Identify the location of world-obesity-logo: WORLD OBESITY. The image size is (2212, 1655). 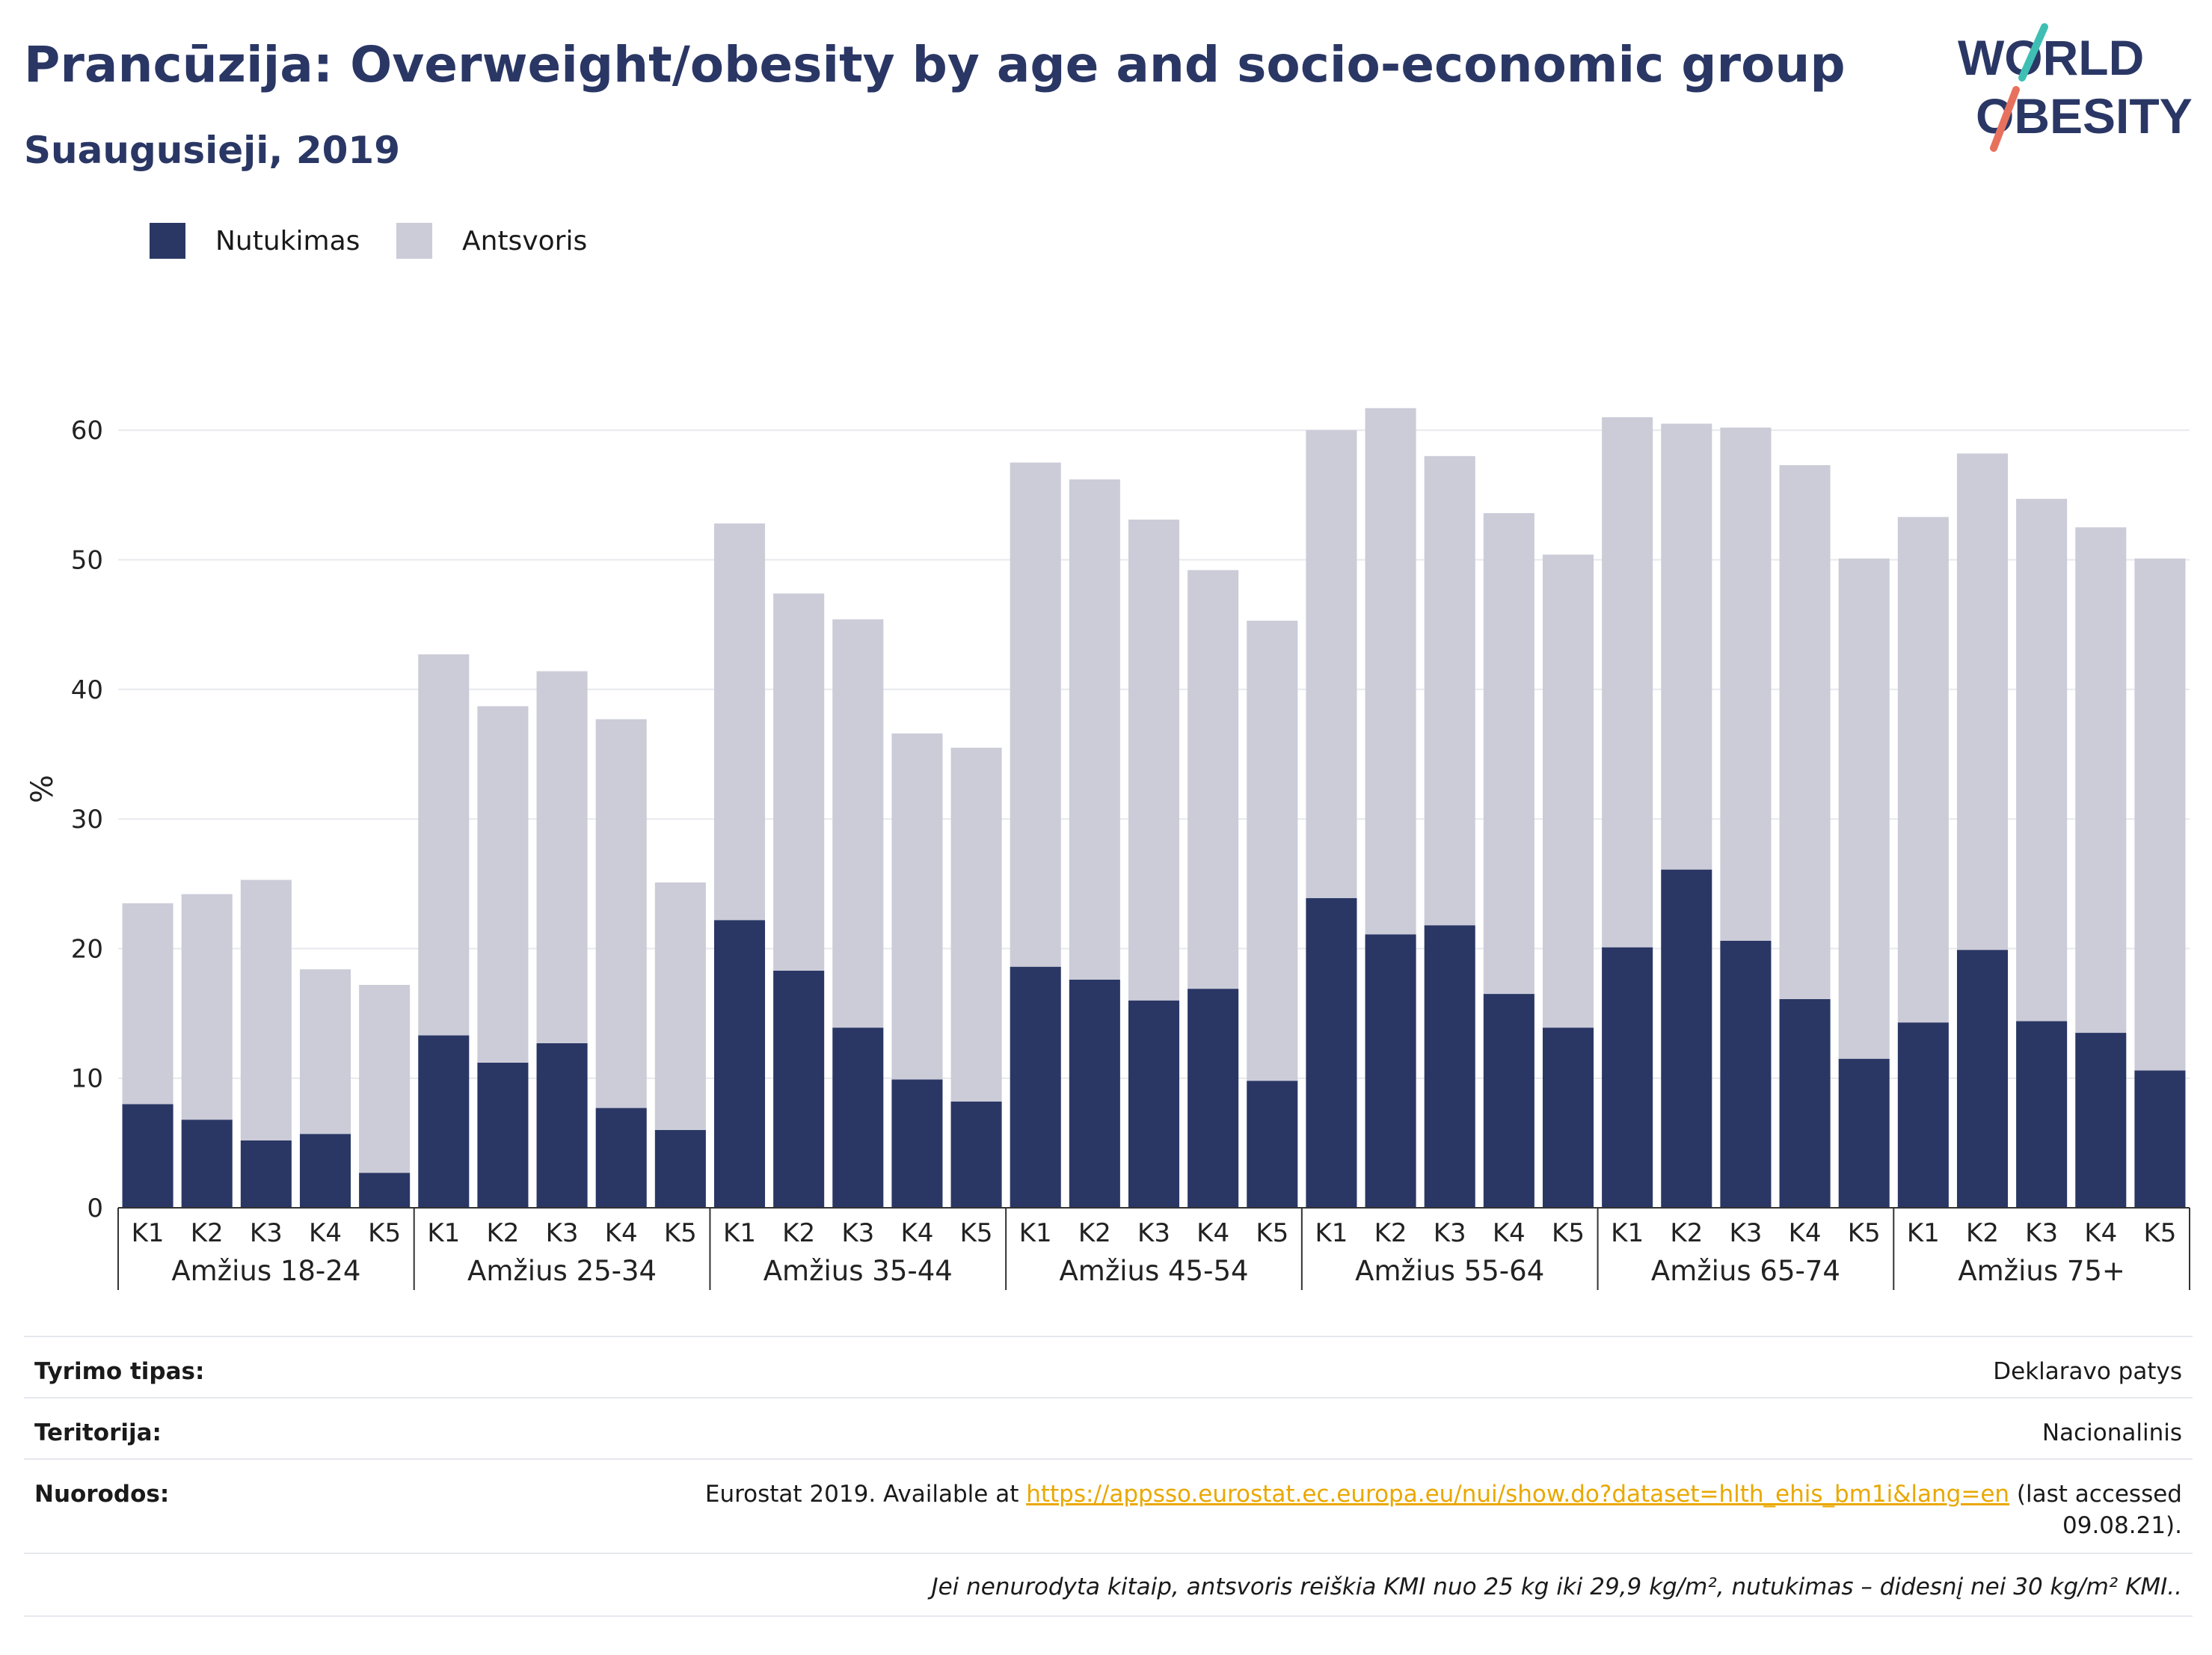
(2075, 87).